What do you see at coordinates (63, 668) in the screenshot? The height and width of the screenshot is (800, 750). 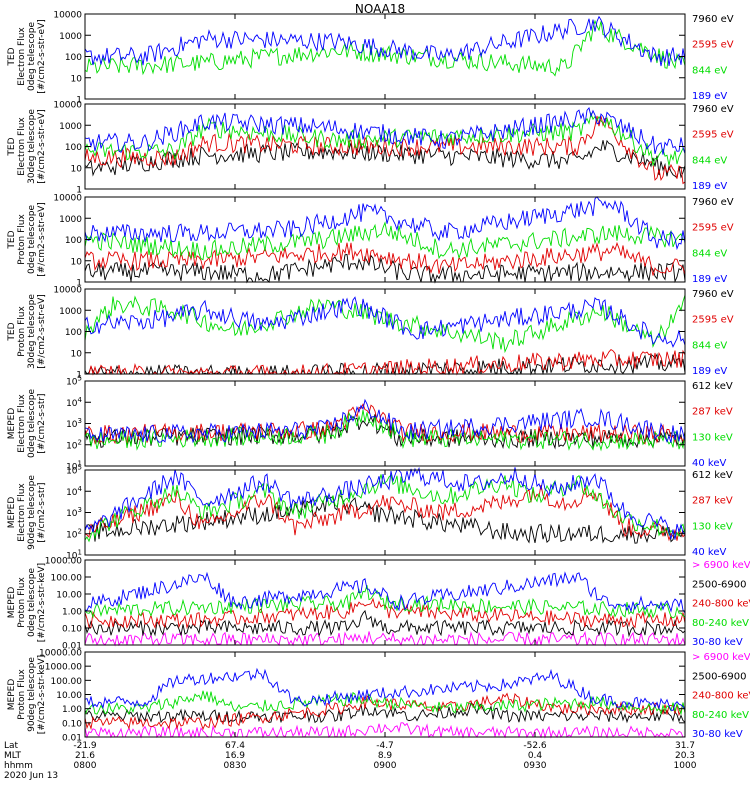 I see `y-tick-label: 1000.00` at bounding box center [63, 668].